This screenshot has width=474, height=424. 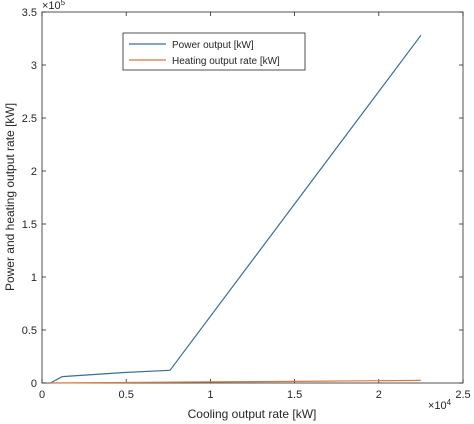 I want to click on y-tick-label: 0.5, so click(x=29, y=331).